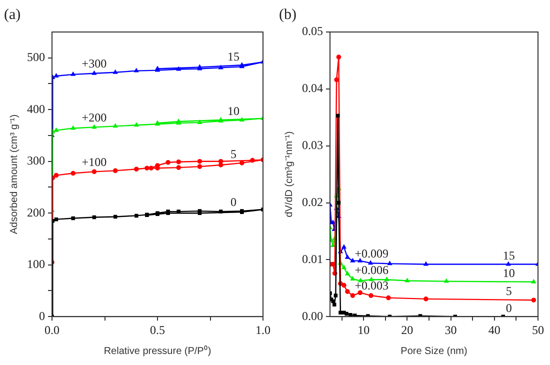 The width and height of the screenshot is (550, 365). Describe the element at coordinates (450, 329) in the screenshot. I see `x-tick-label: 30` at that location.